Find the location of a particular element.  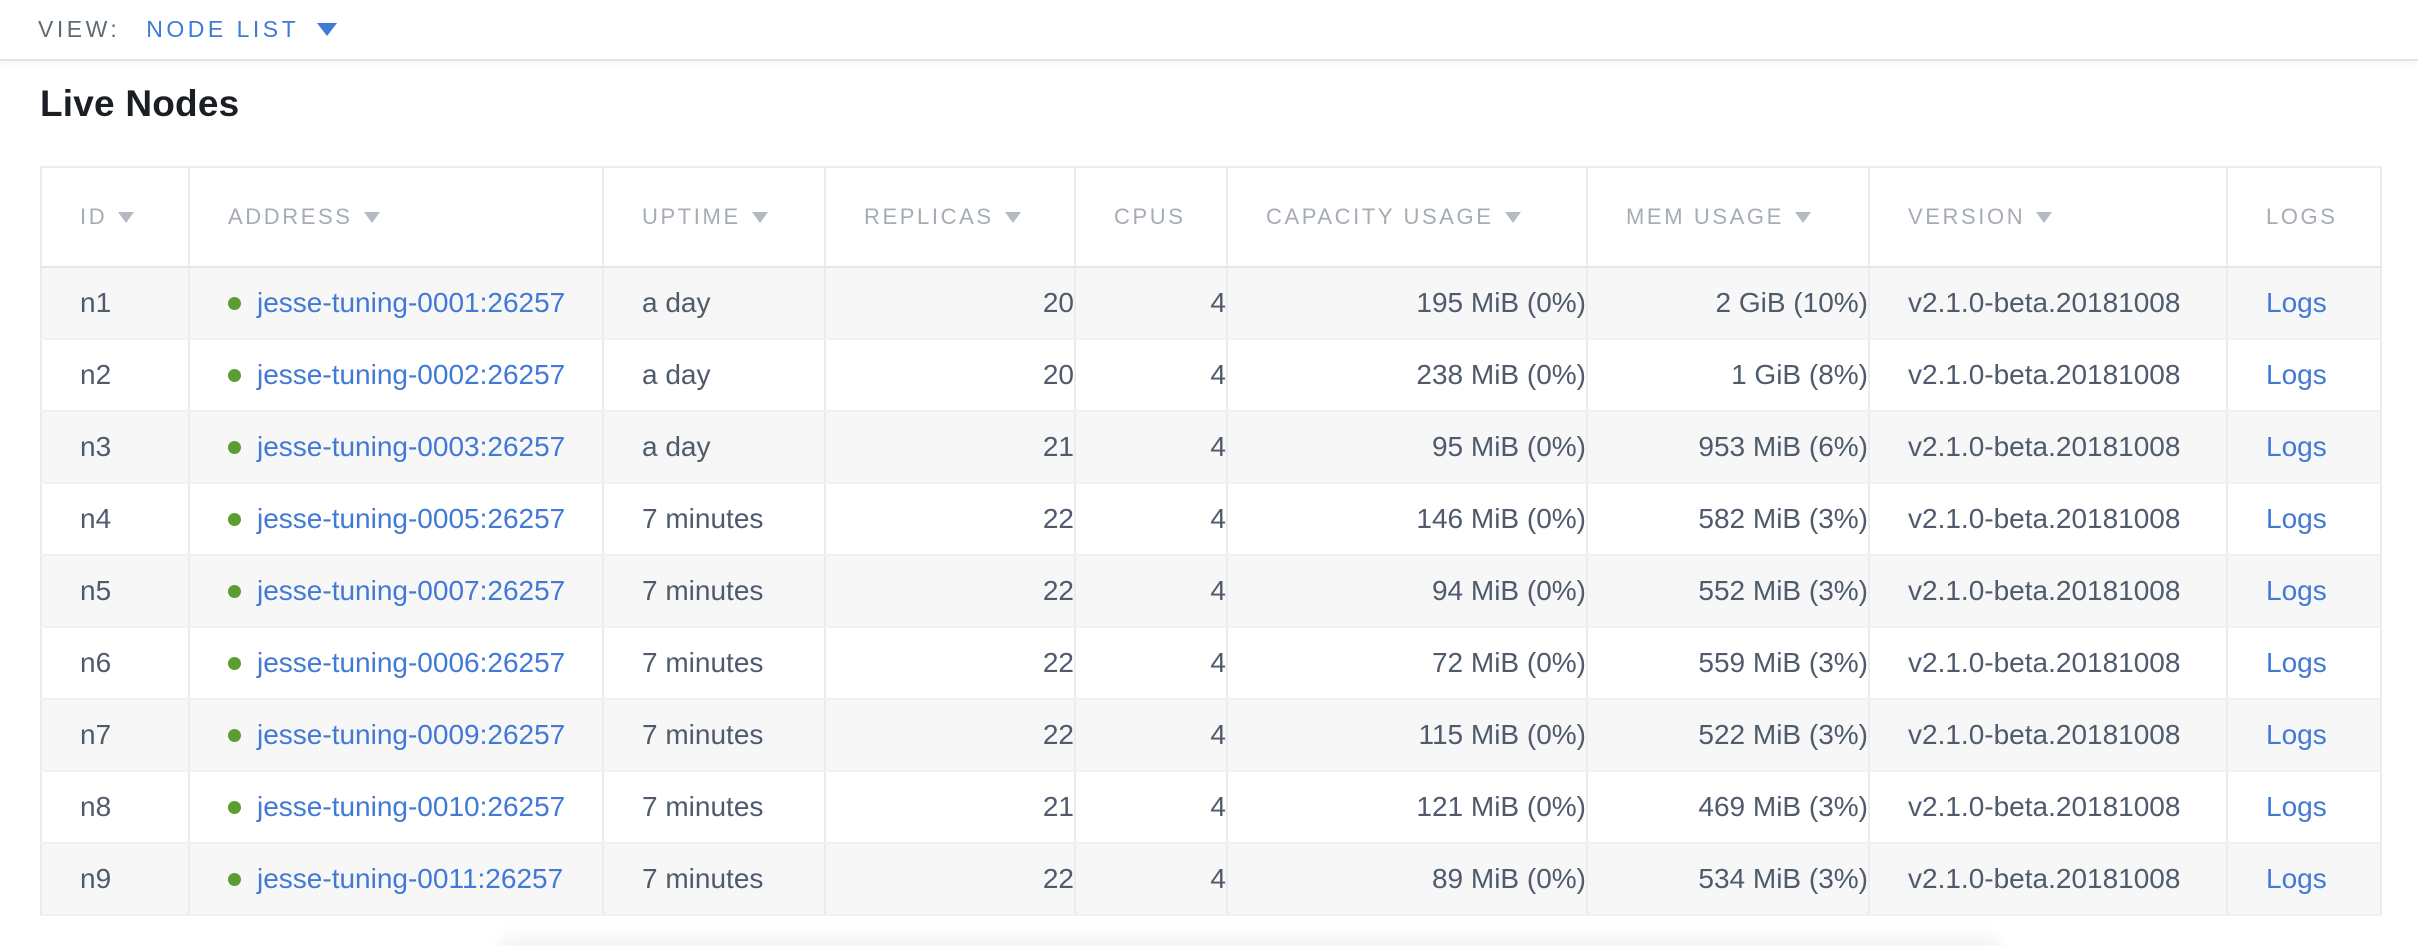

address-link: jesse-tuning-0007:26257 is located at coordinates (411, 590).